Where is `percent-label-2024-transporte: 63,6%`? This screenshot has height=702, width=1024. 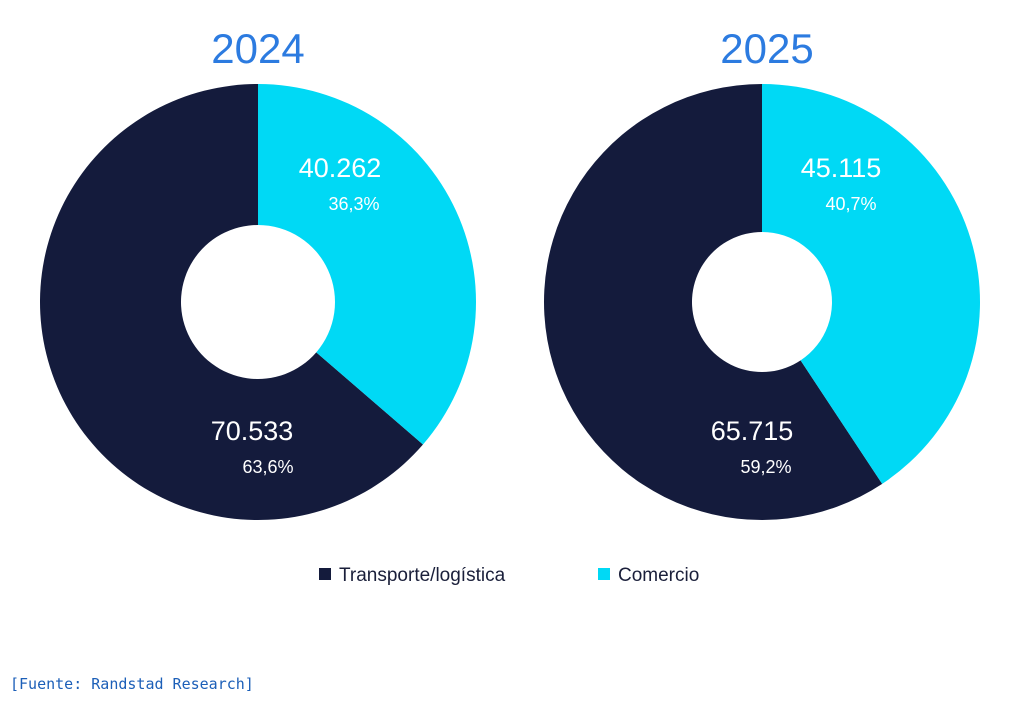
percent-label-2024-transporte: 63,6% is located at coordinates (267, 467).